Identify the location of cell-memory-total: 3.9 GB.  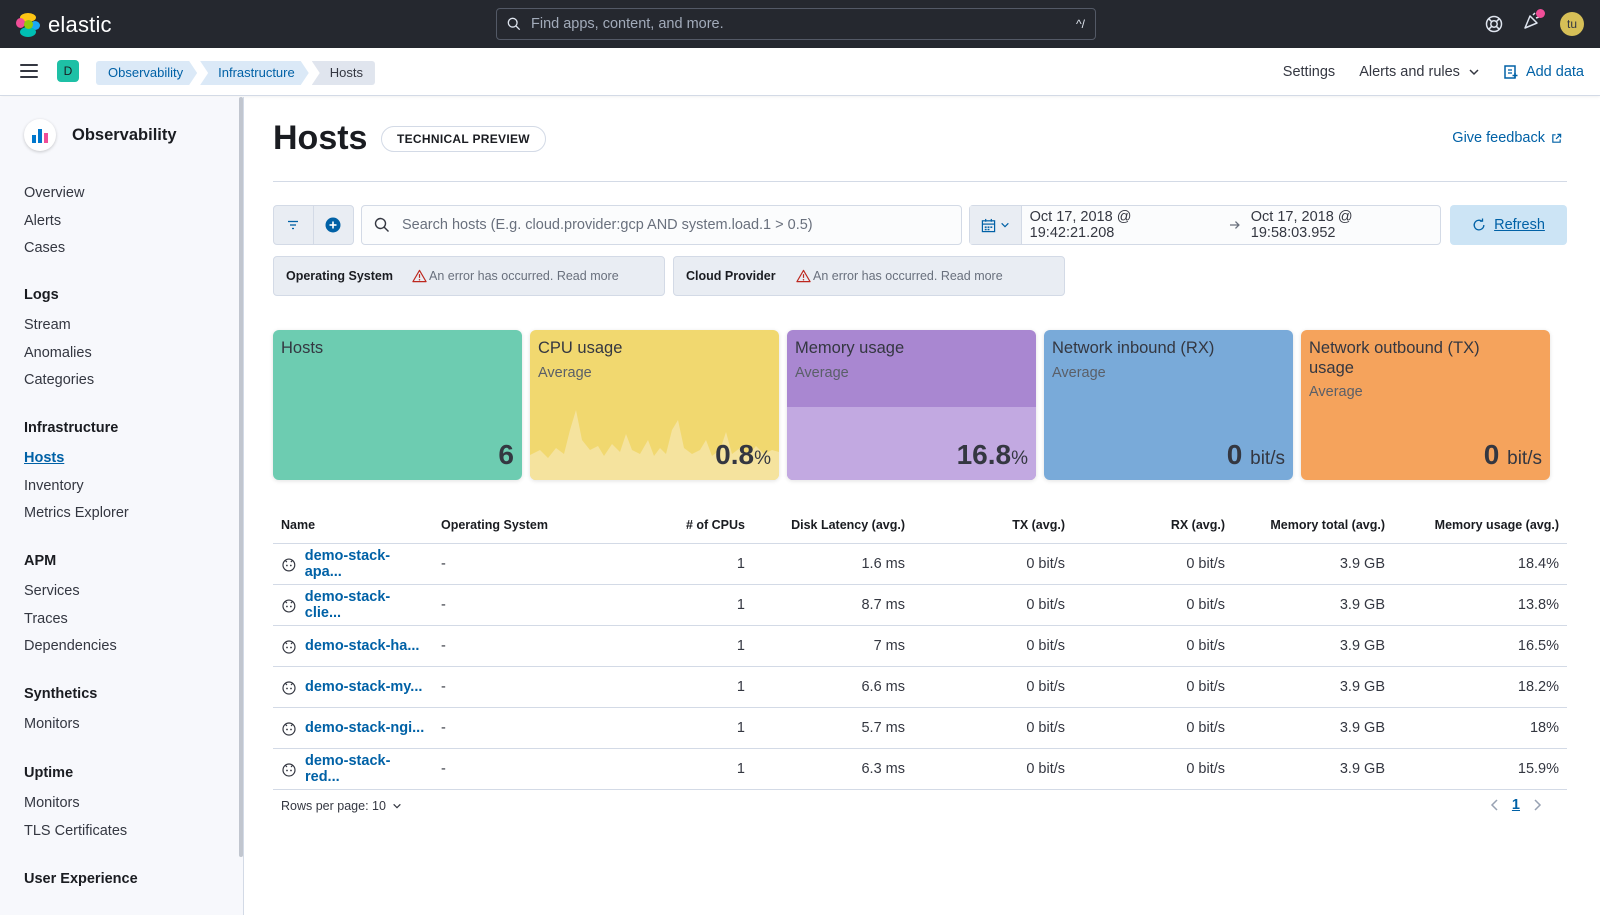
(1313, 687).